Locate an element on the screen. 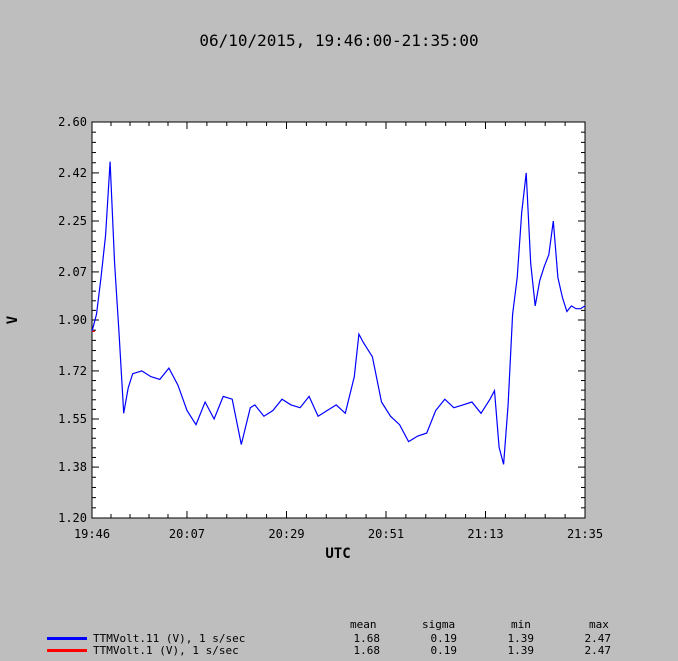 The height and width of the screenshot is (661, 678). x-axis-label: UTC is located at coordinates (337, 554).